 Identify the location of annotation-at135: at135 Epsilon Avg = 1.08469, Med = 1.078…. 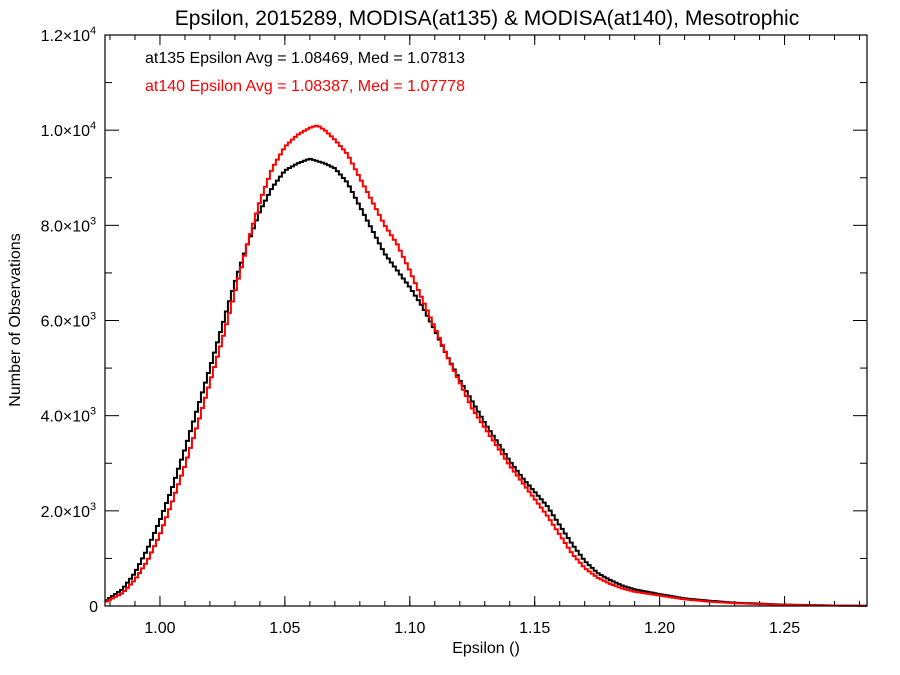
(305, 58).